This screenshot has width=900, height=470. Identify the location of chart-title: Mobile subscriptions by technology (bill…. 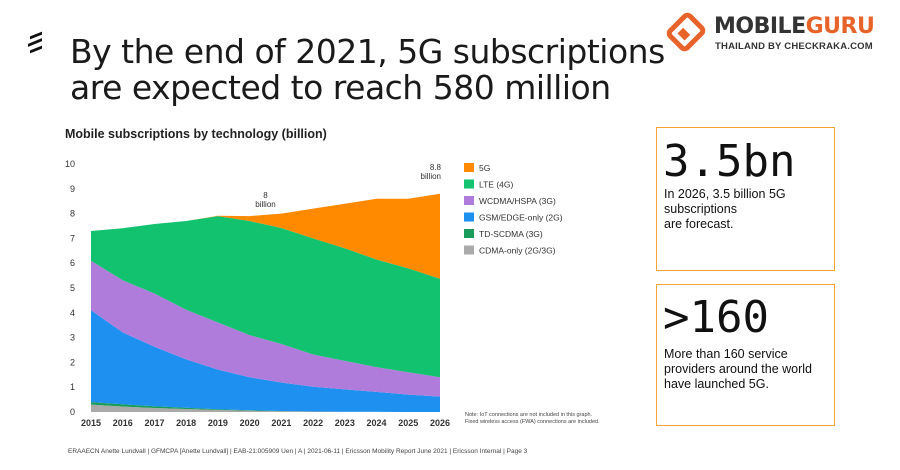
(196, 134).